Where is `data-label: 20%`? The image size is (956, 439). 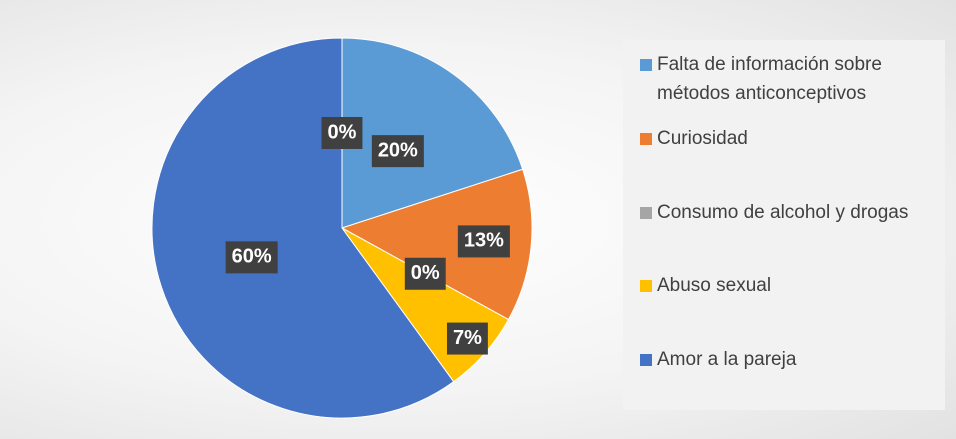
data-label: 20% is located at coordinates (397, 151).